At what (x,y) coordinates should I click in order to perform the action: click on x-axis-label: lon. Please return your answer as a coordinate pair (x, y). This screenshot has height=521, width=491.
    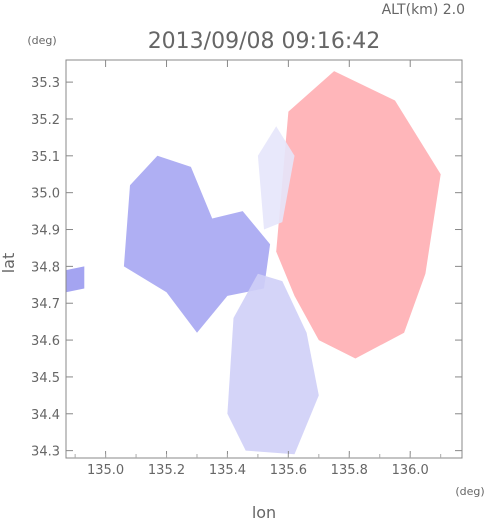
    Looking at the image, I should click on (264, 512).